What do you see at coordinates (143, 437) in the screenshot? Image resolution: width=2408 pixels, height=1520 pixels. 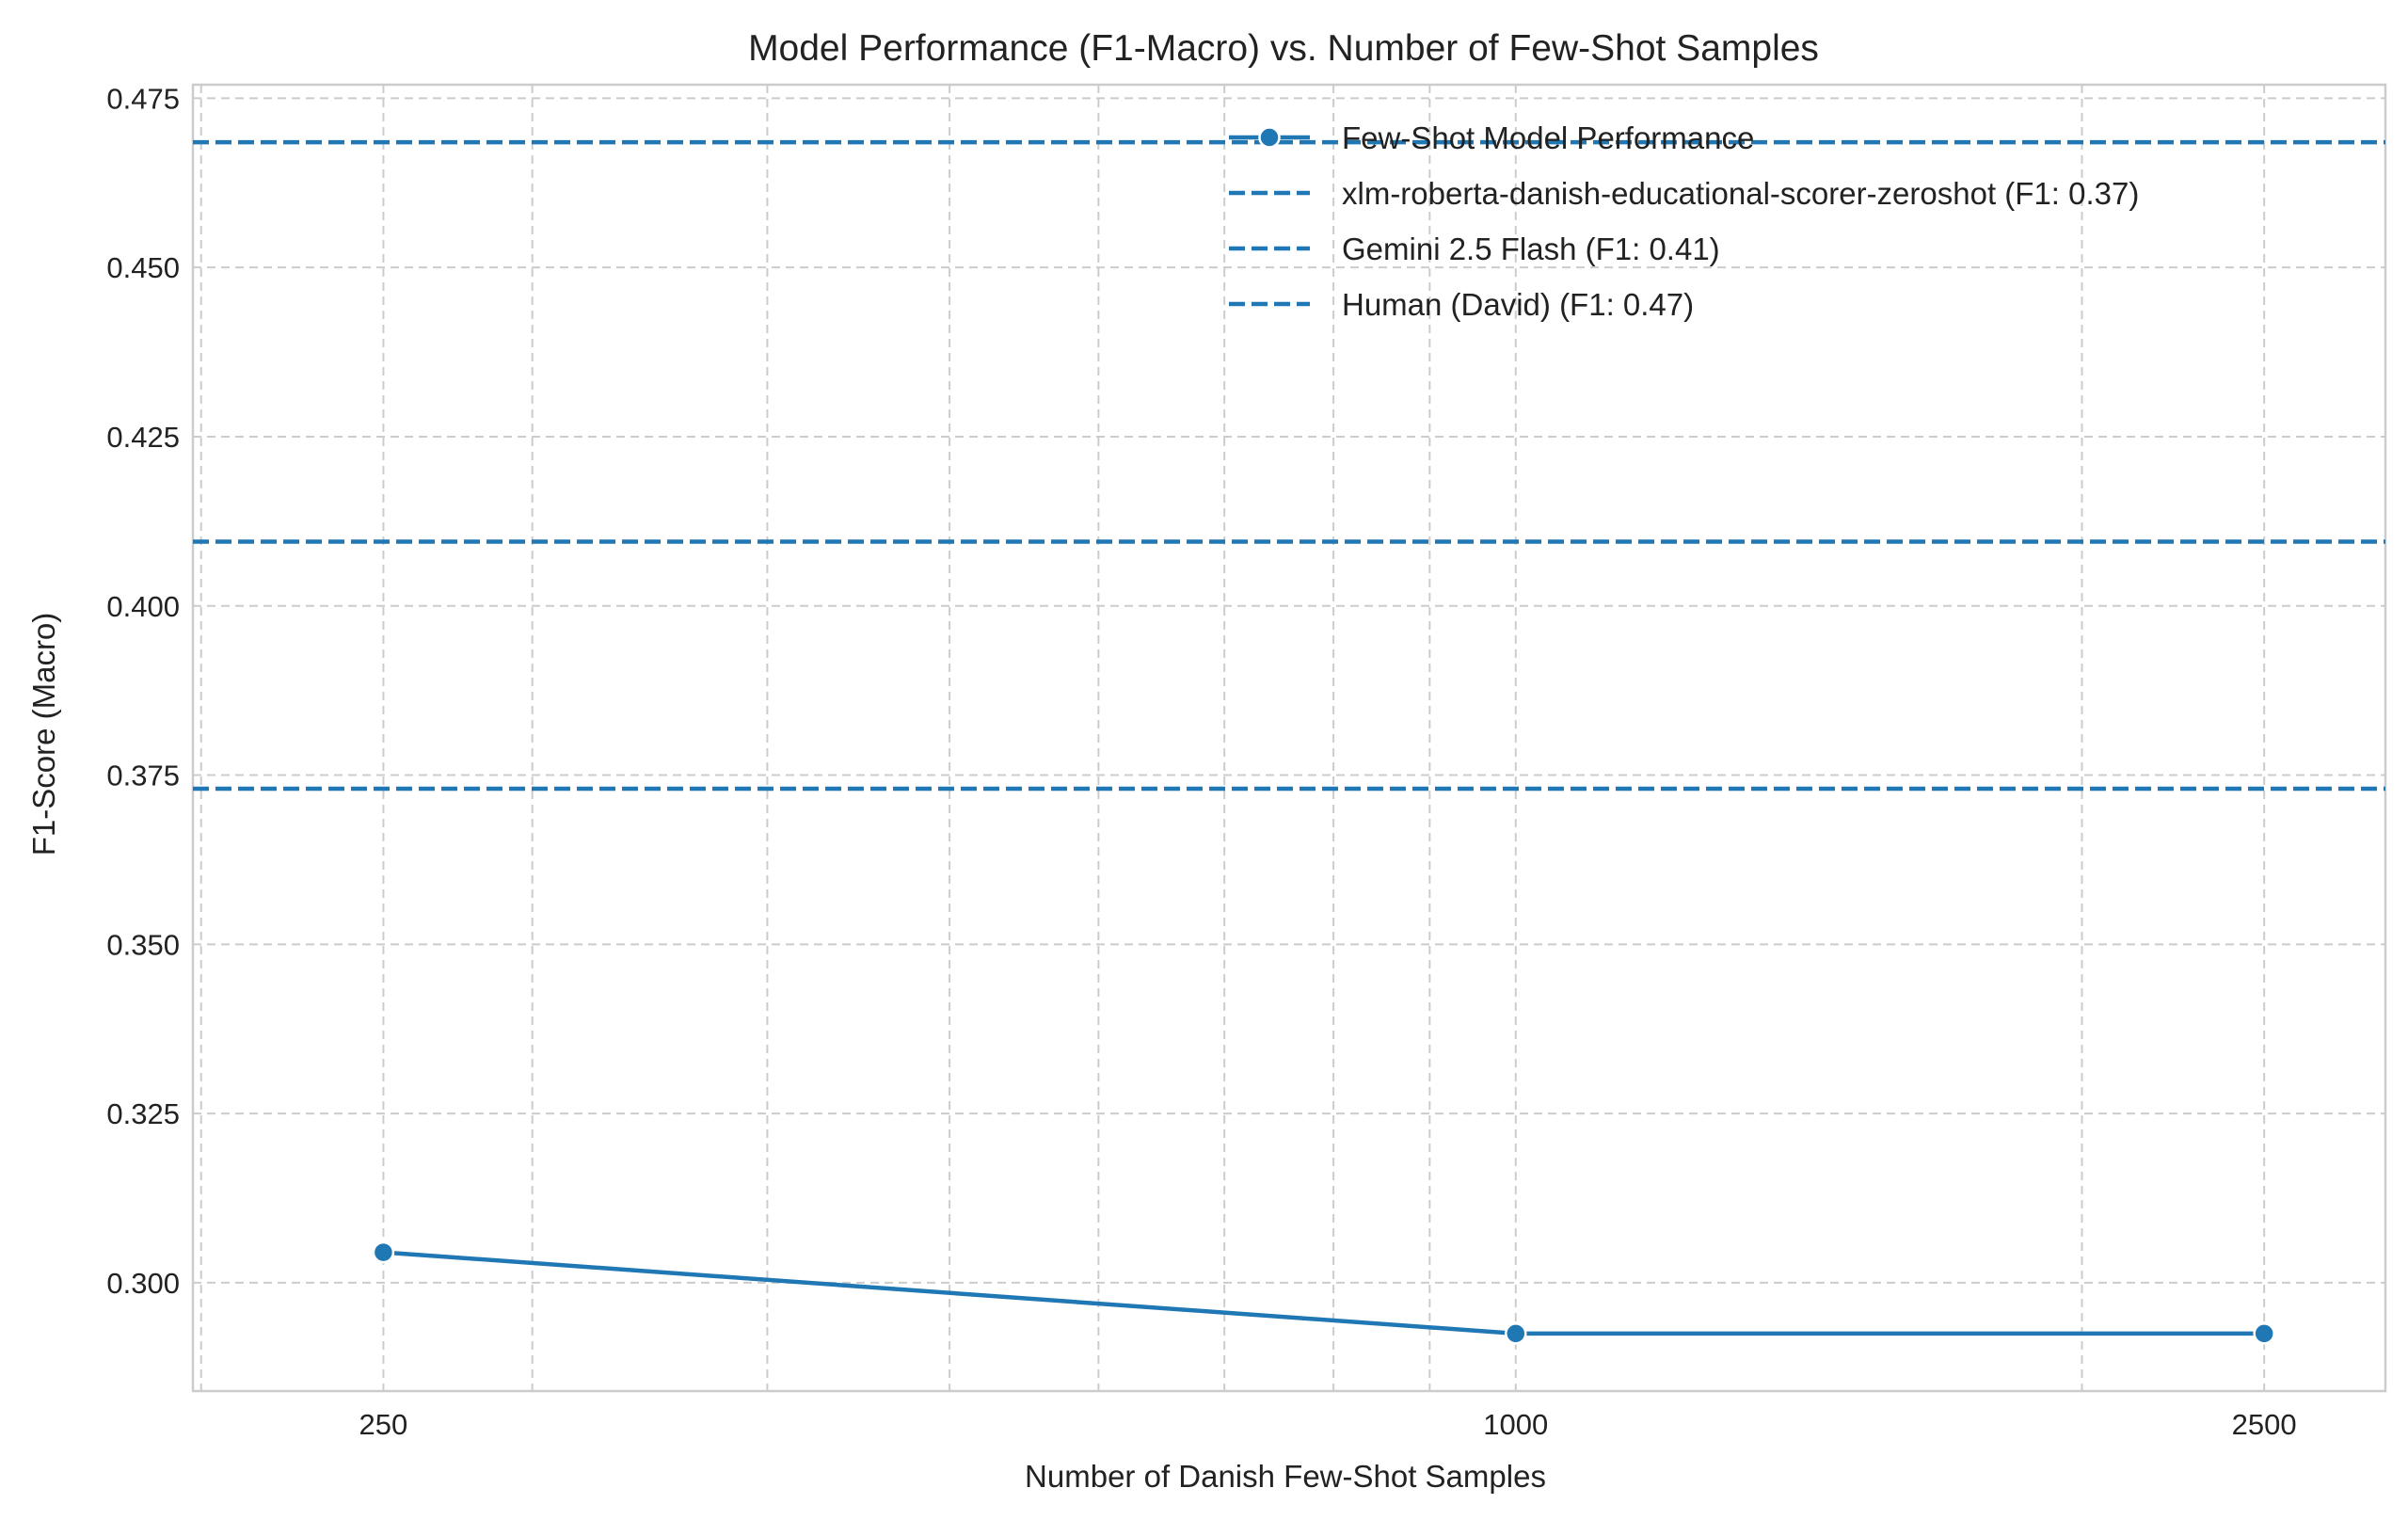 I see `y-tick-label: 0.425` at bounding box center [143, 437].